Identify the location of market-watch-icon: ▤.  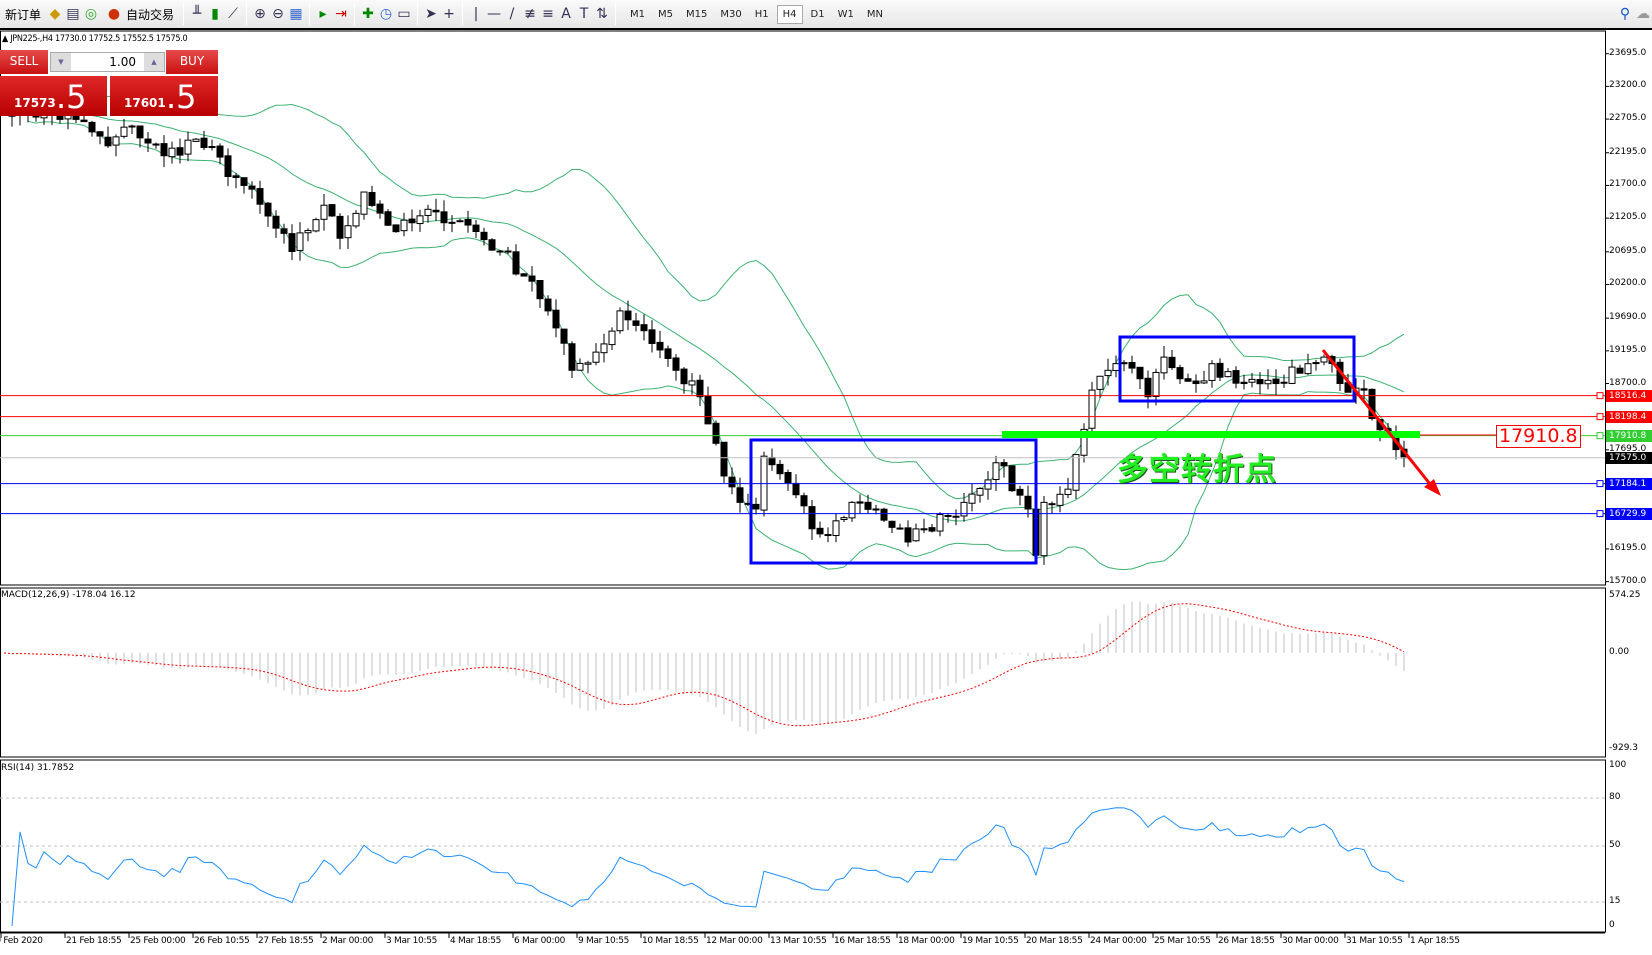
(73, 14).